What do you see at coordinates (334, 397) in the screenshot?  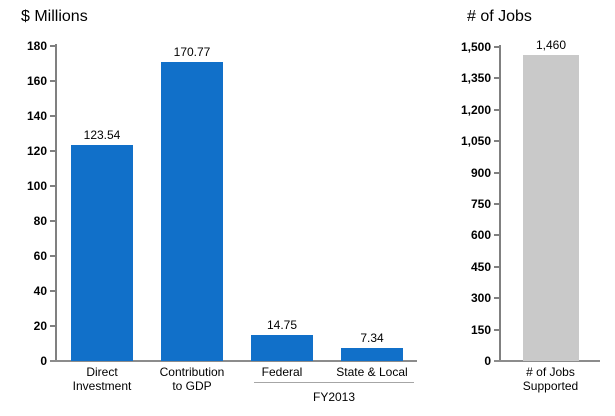 I see `group-label: FY2013` at bounding box center [334, 397].